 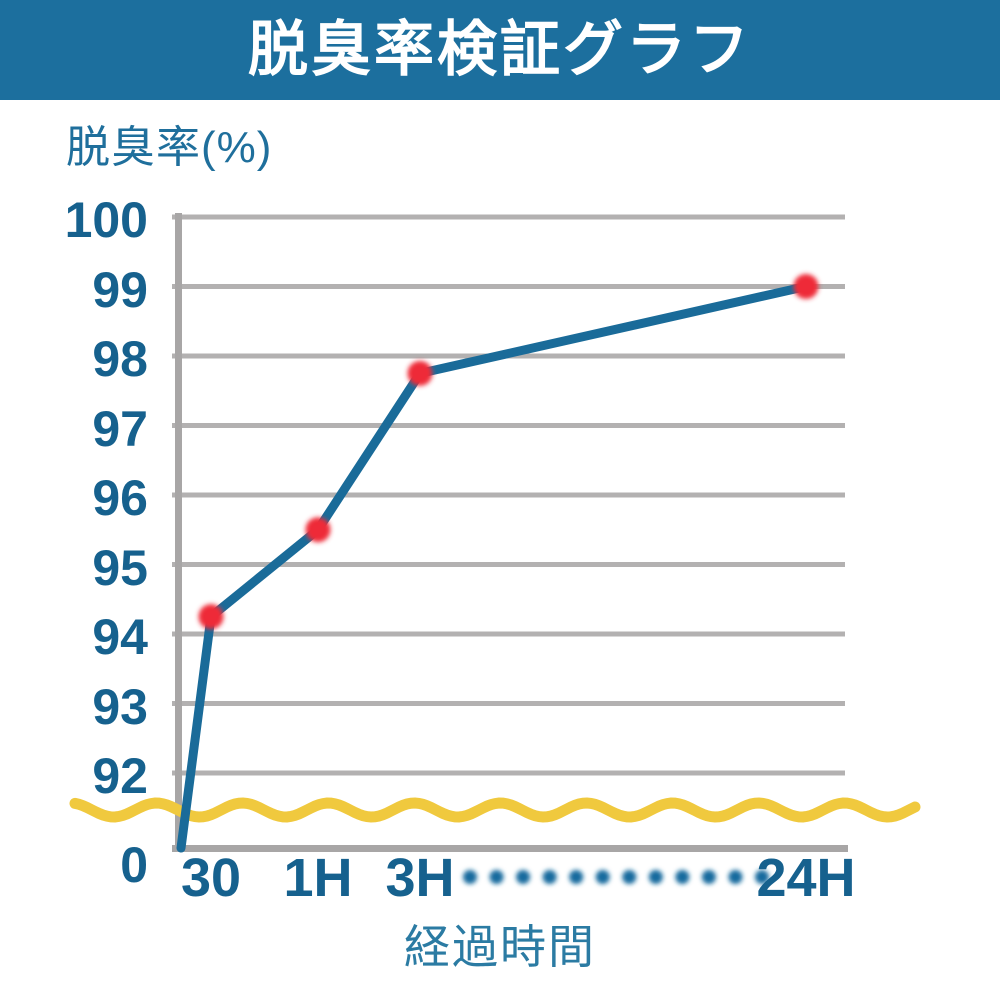 What do you see at coordinates (120, 359) in the screenshot?
I see `y-tick-label-98: 98` at bounding box center [120, 359].